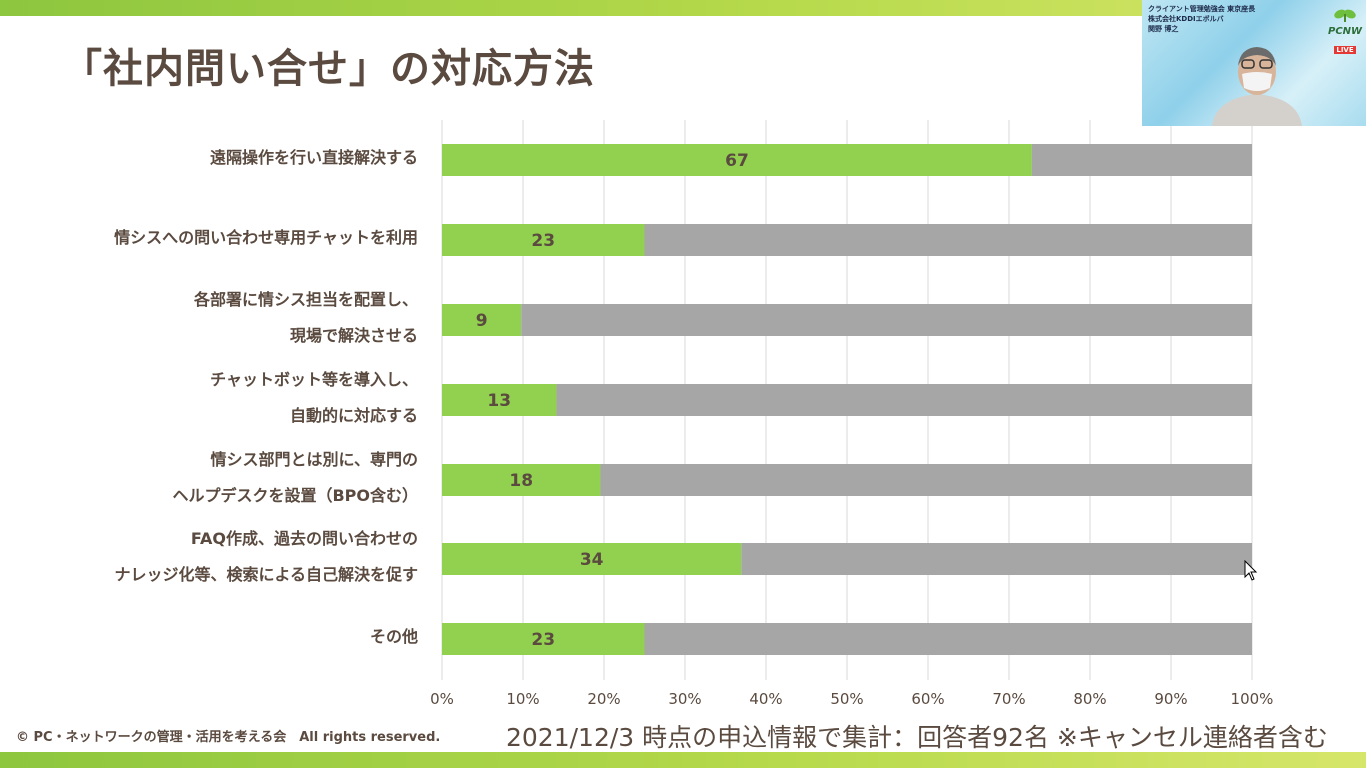  I want to click on category-label: 現場で解決させる, so click(353, 335).